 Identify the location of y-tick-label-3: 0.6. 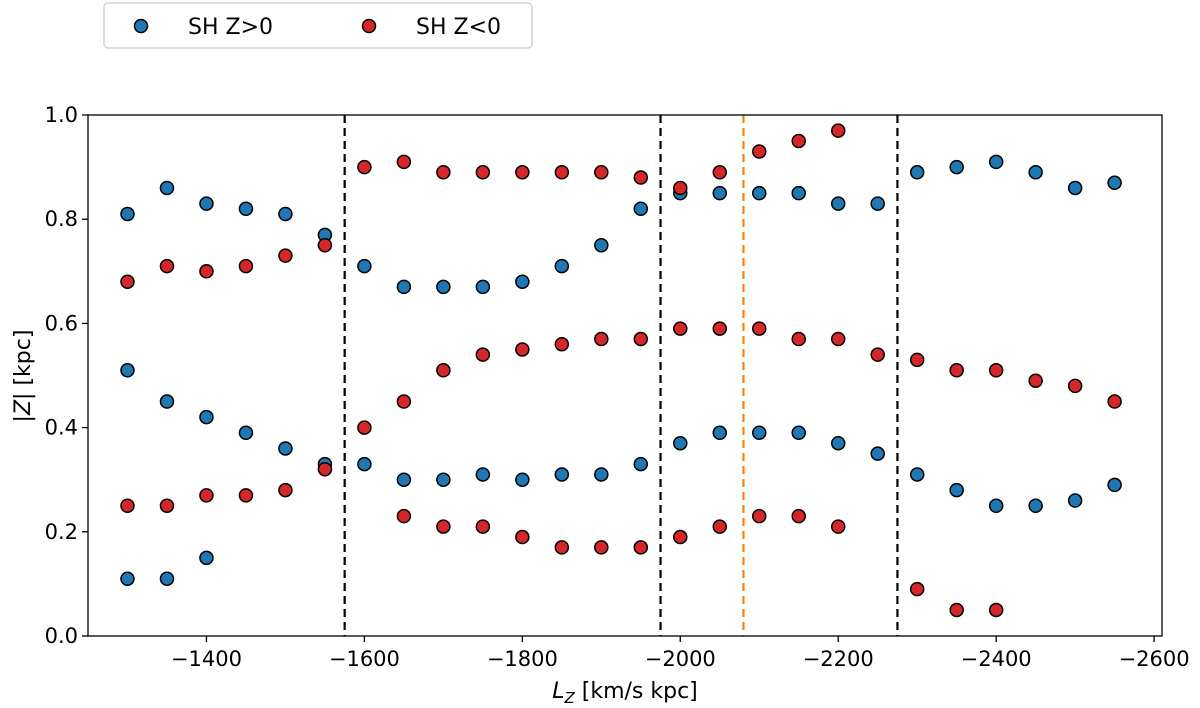
(61, 323).